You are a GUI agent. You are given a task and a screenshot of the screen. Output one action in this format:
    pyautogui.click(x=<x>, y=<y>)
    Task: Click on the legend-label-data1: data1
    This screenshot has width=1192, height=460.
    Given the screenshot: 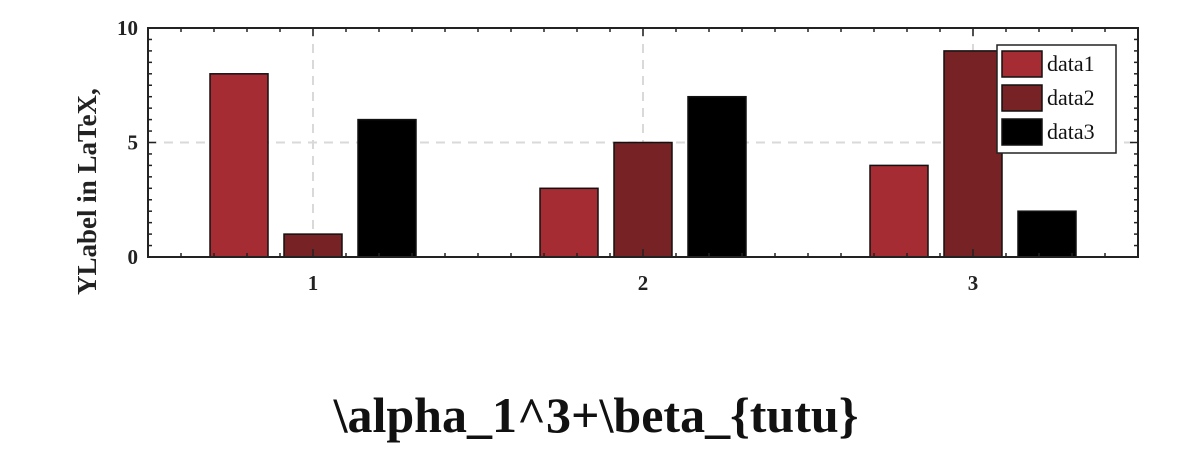 What is the action you would take?
    pyautogui.click(x=1071, y=63)
    